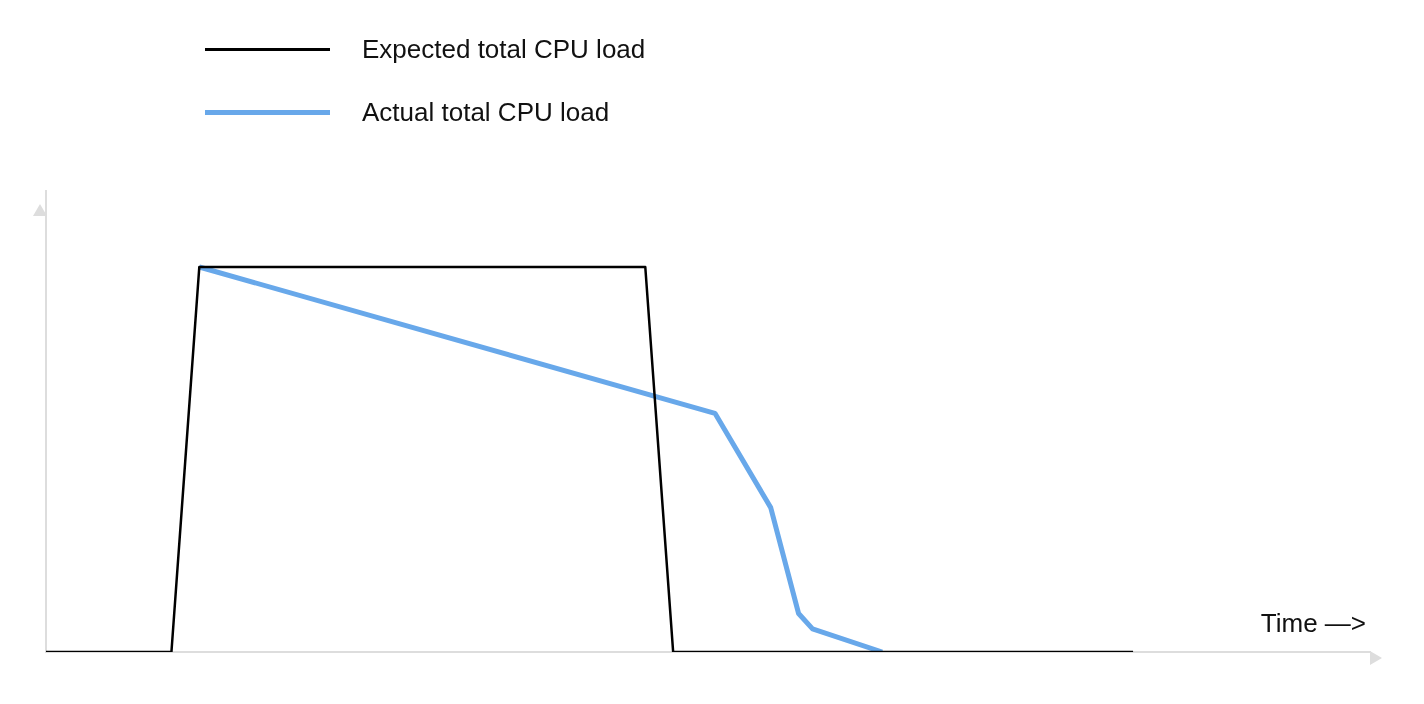  I want to click on x-axis-title: Time —>, so click(1313, 623).